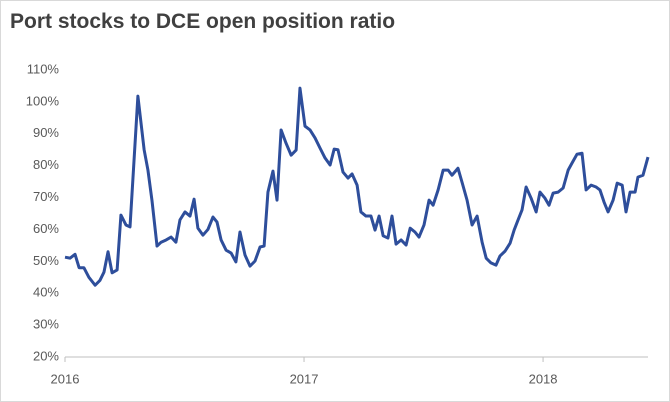 The image size is (670, 402). What do you see at coordinates (43, 100) in the screenshot?
I see `y-tick-label: 100%` at bounding box center [43, 100].